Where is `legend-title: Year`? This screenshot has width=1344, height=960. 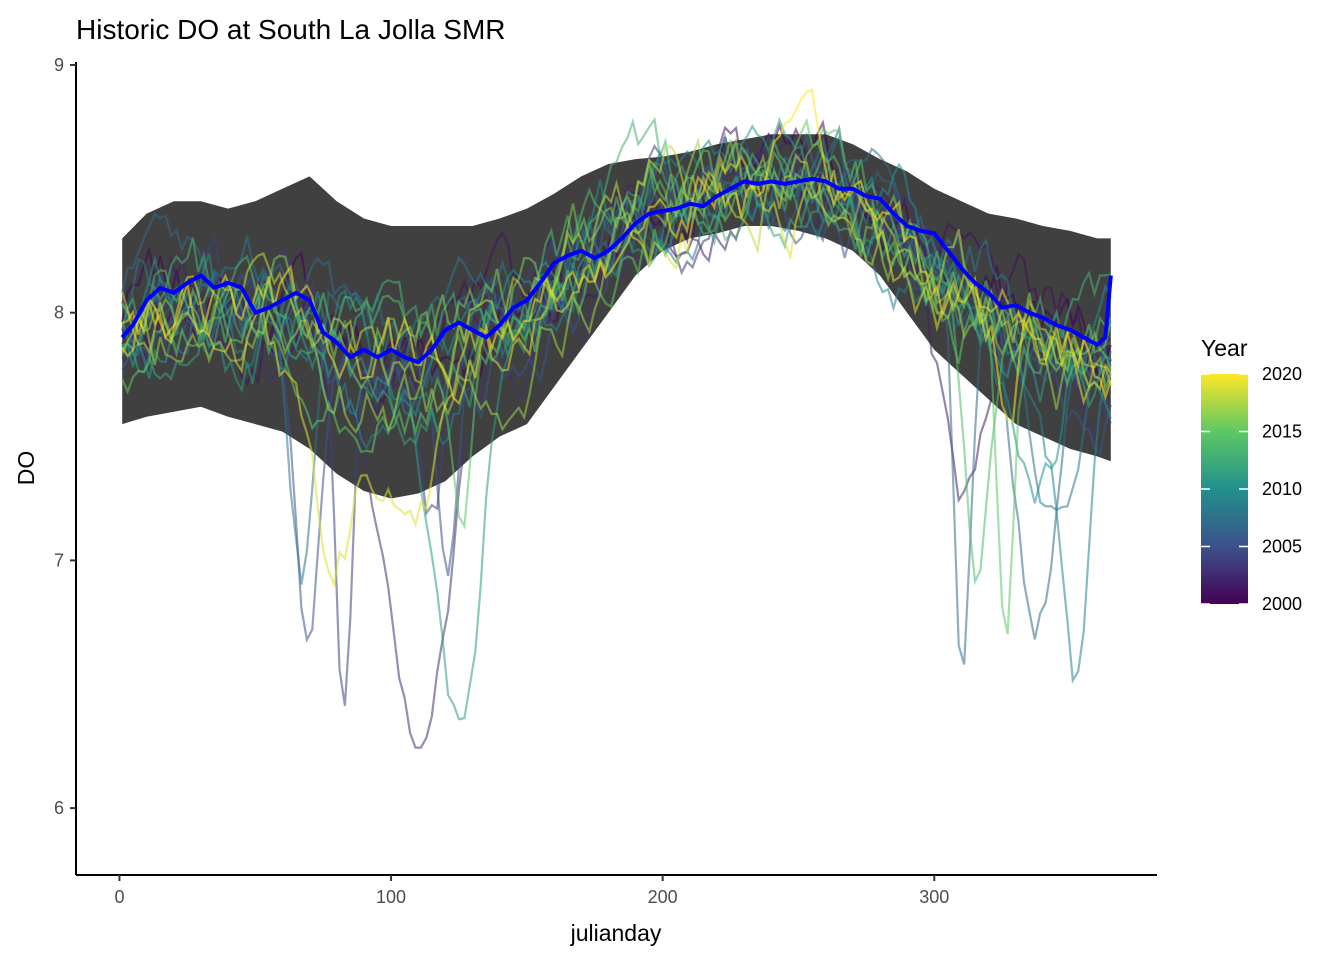 legend-title: Year is located at coordinates (1224, 348).